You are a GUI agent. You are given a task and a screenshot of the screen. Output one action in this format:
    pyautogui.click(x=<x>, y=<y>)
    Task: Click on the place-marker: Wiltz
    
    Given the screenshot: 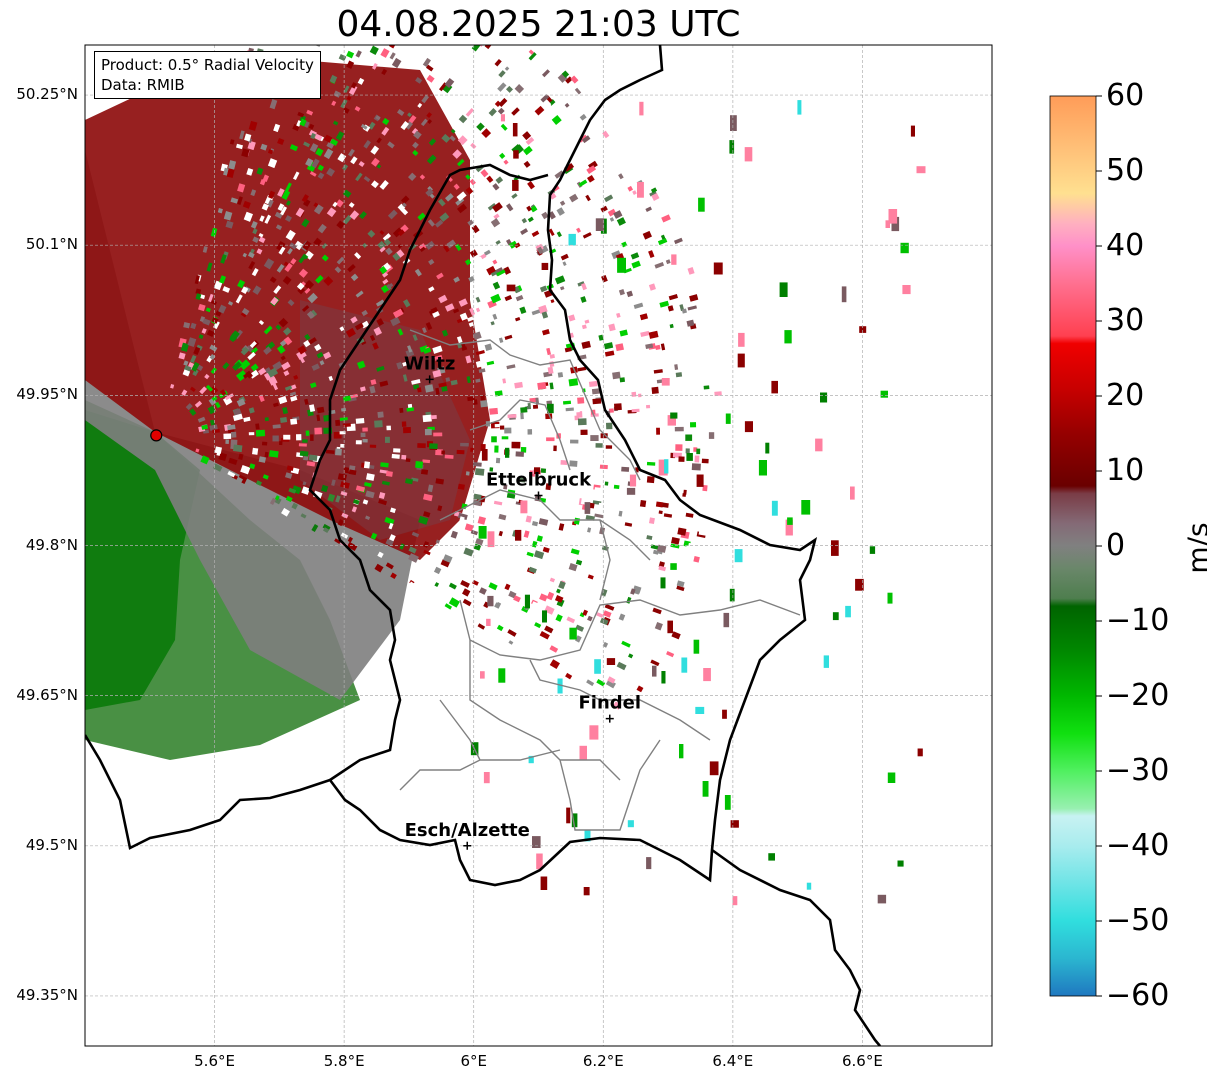 What is the action you would take?
    pyautogui.click(x=429, y=368)
    